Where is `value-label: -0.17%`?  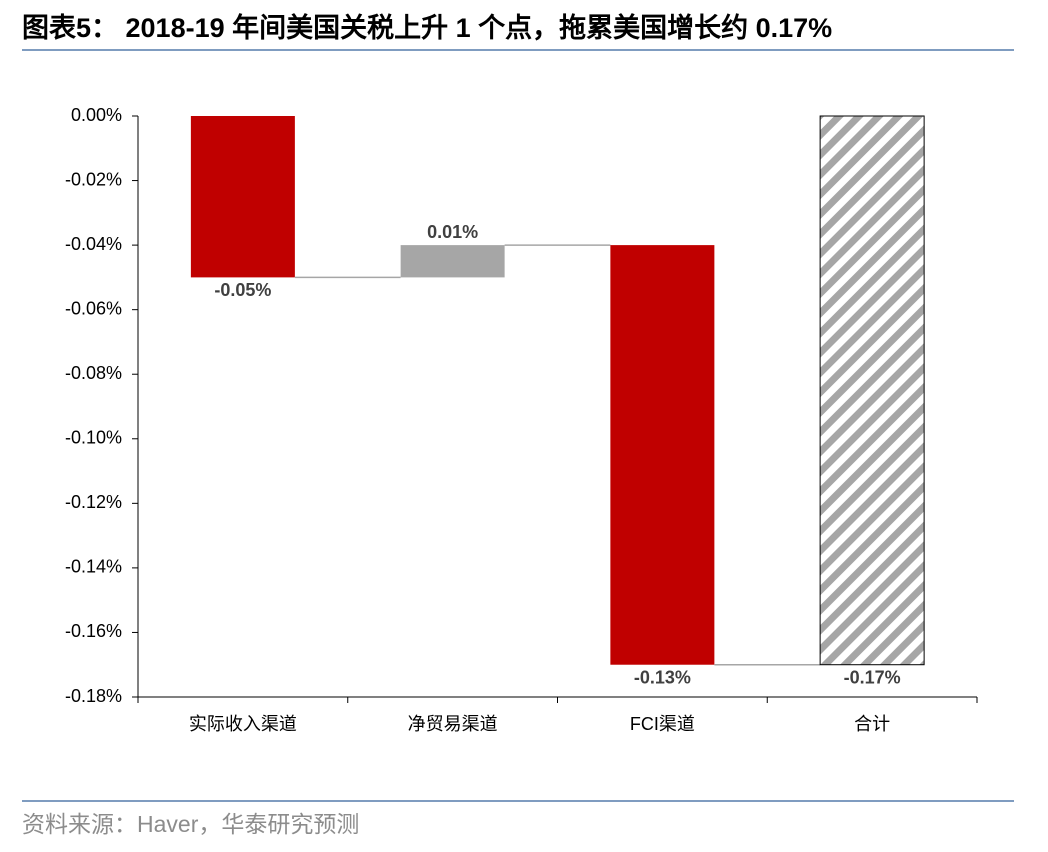
value-label: -0.17% is located at coordinates (872, 677).